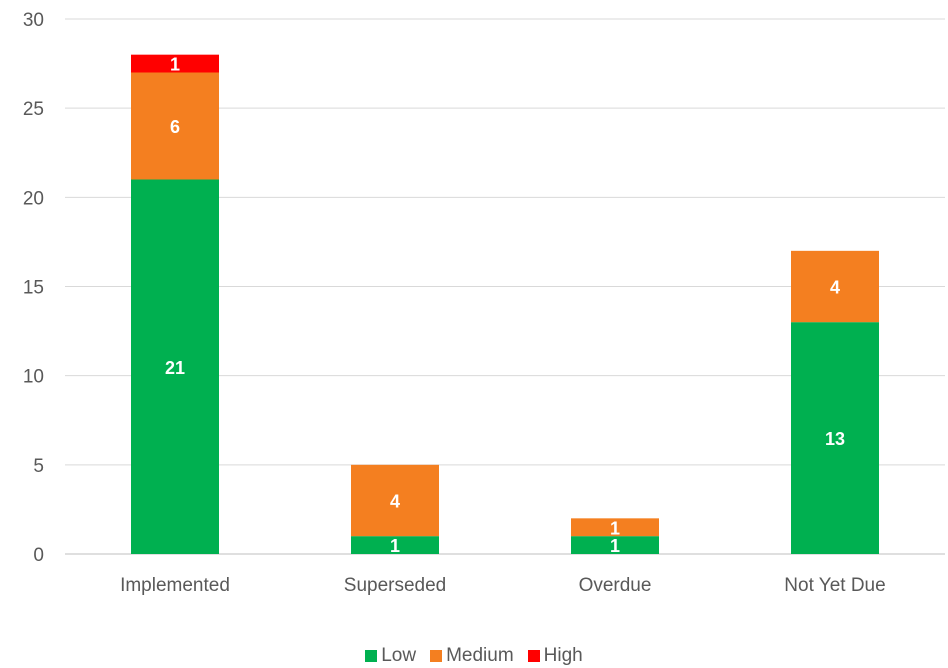 The height and width of the screenshot is (668, 948). I want to click on legend: Low Medium High, so click(474, 656).